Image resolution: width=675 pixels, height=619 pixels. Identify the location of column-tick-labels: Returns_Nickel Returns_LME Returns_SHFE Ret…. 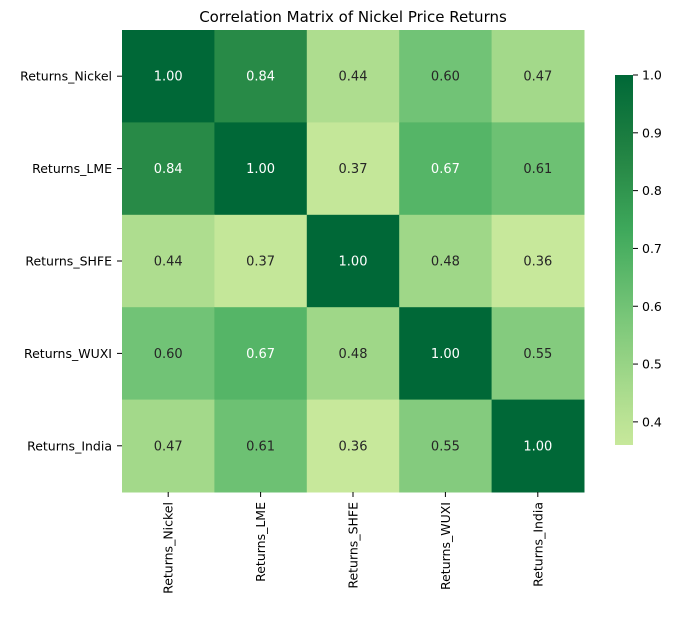
(353, 543).